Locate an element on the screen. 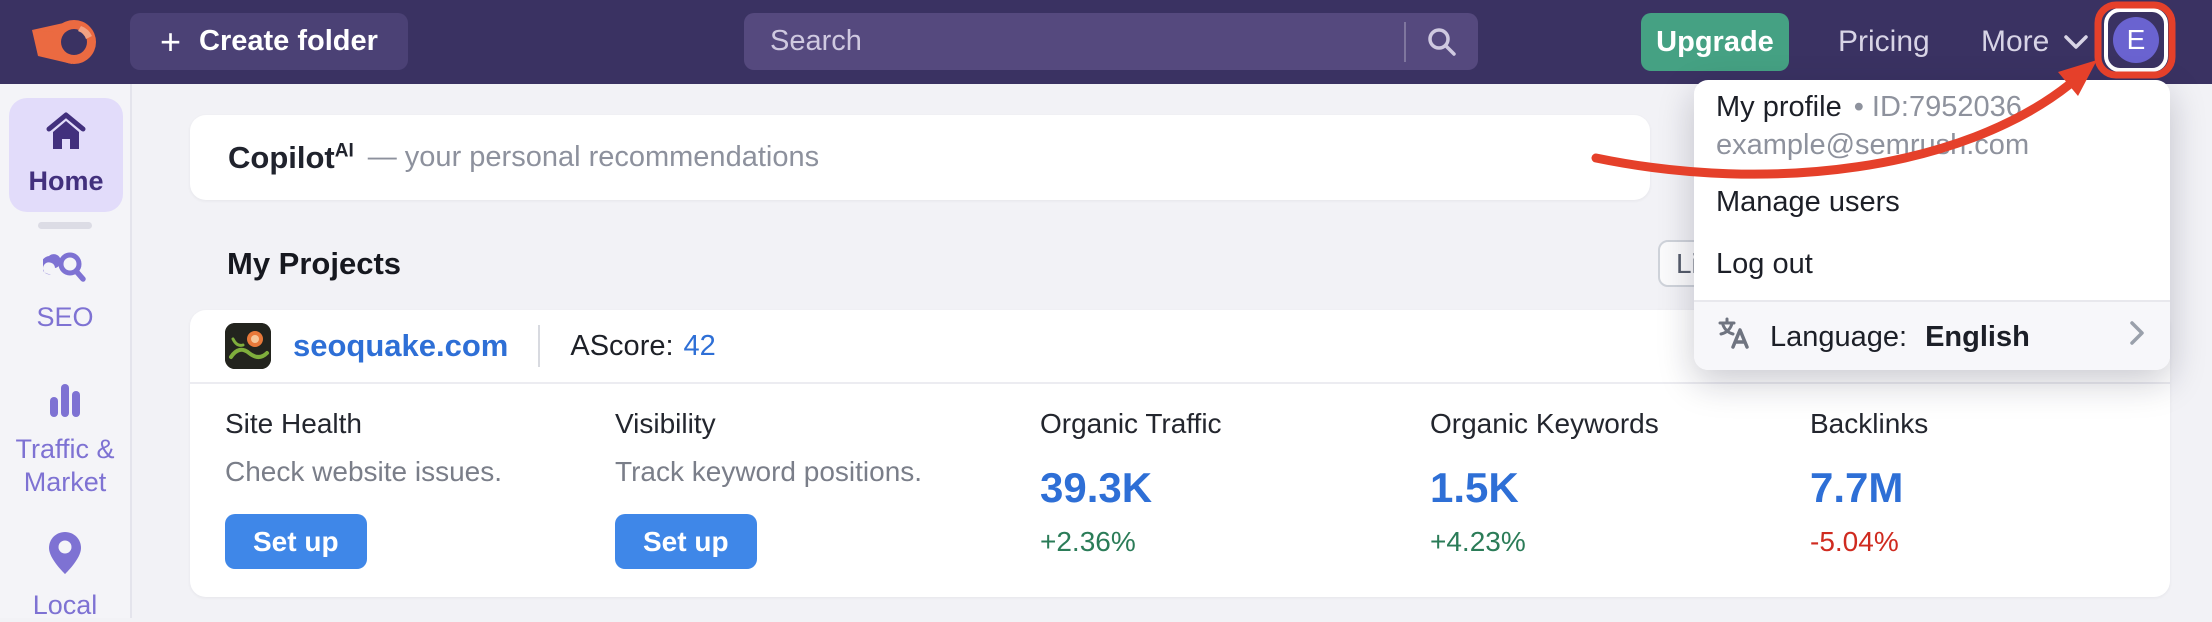 The height and width of the screenshot is (622, 2212). account-avatar-button: E is located at coordinates (2136, 40).